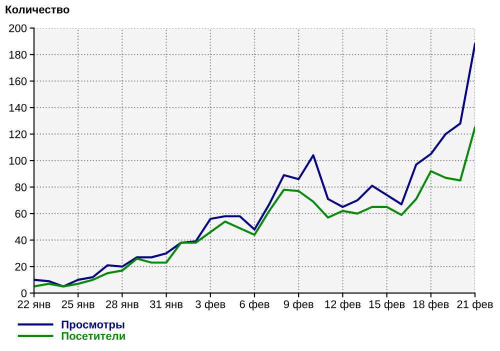 The height and width of the screenshot is (351, 500). I want to click on y-tick-label: 100, so click(18, 160).